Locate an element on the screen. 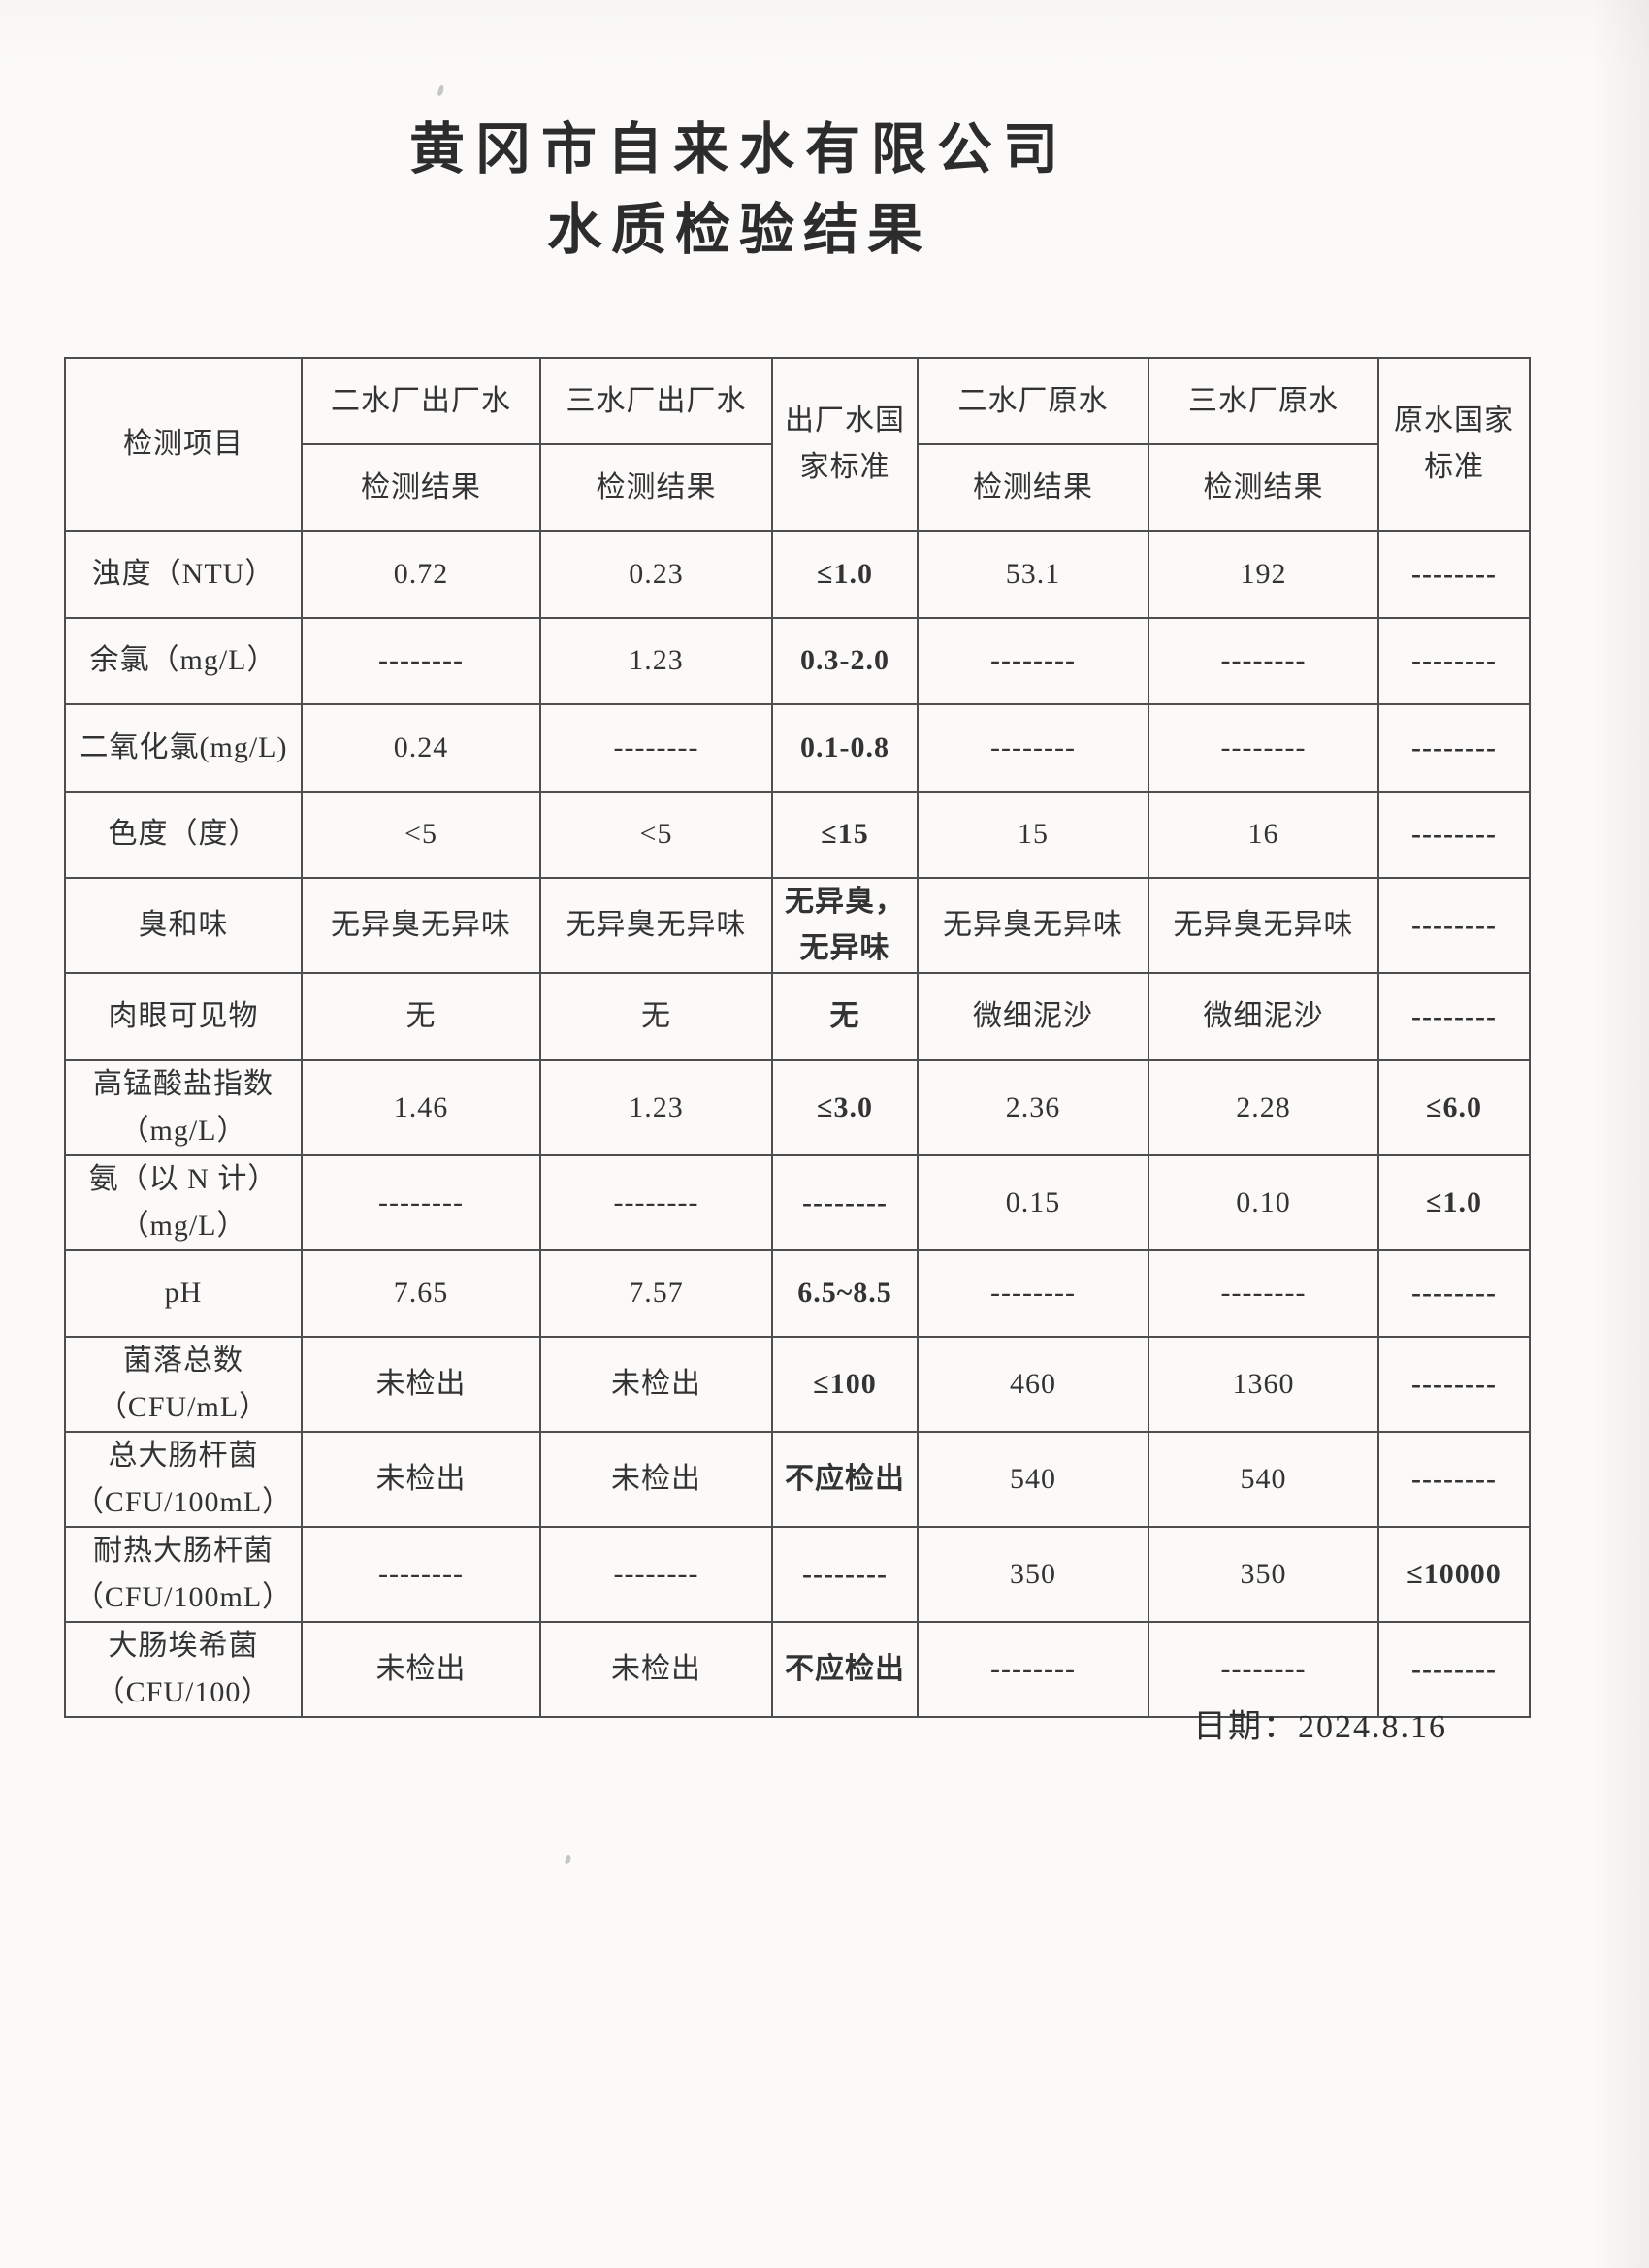  cell-plant2-raw: 0.15 is located at coordinates (1033, 1202).